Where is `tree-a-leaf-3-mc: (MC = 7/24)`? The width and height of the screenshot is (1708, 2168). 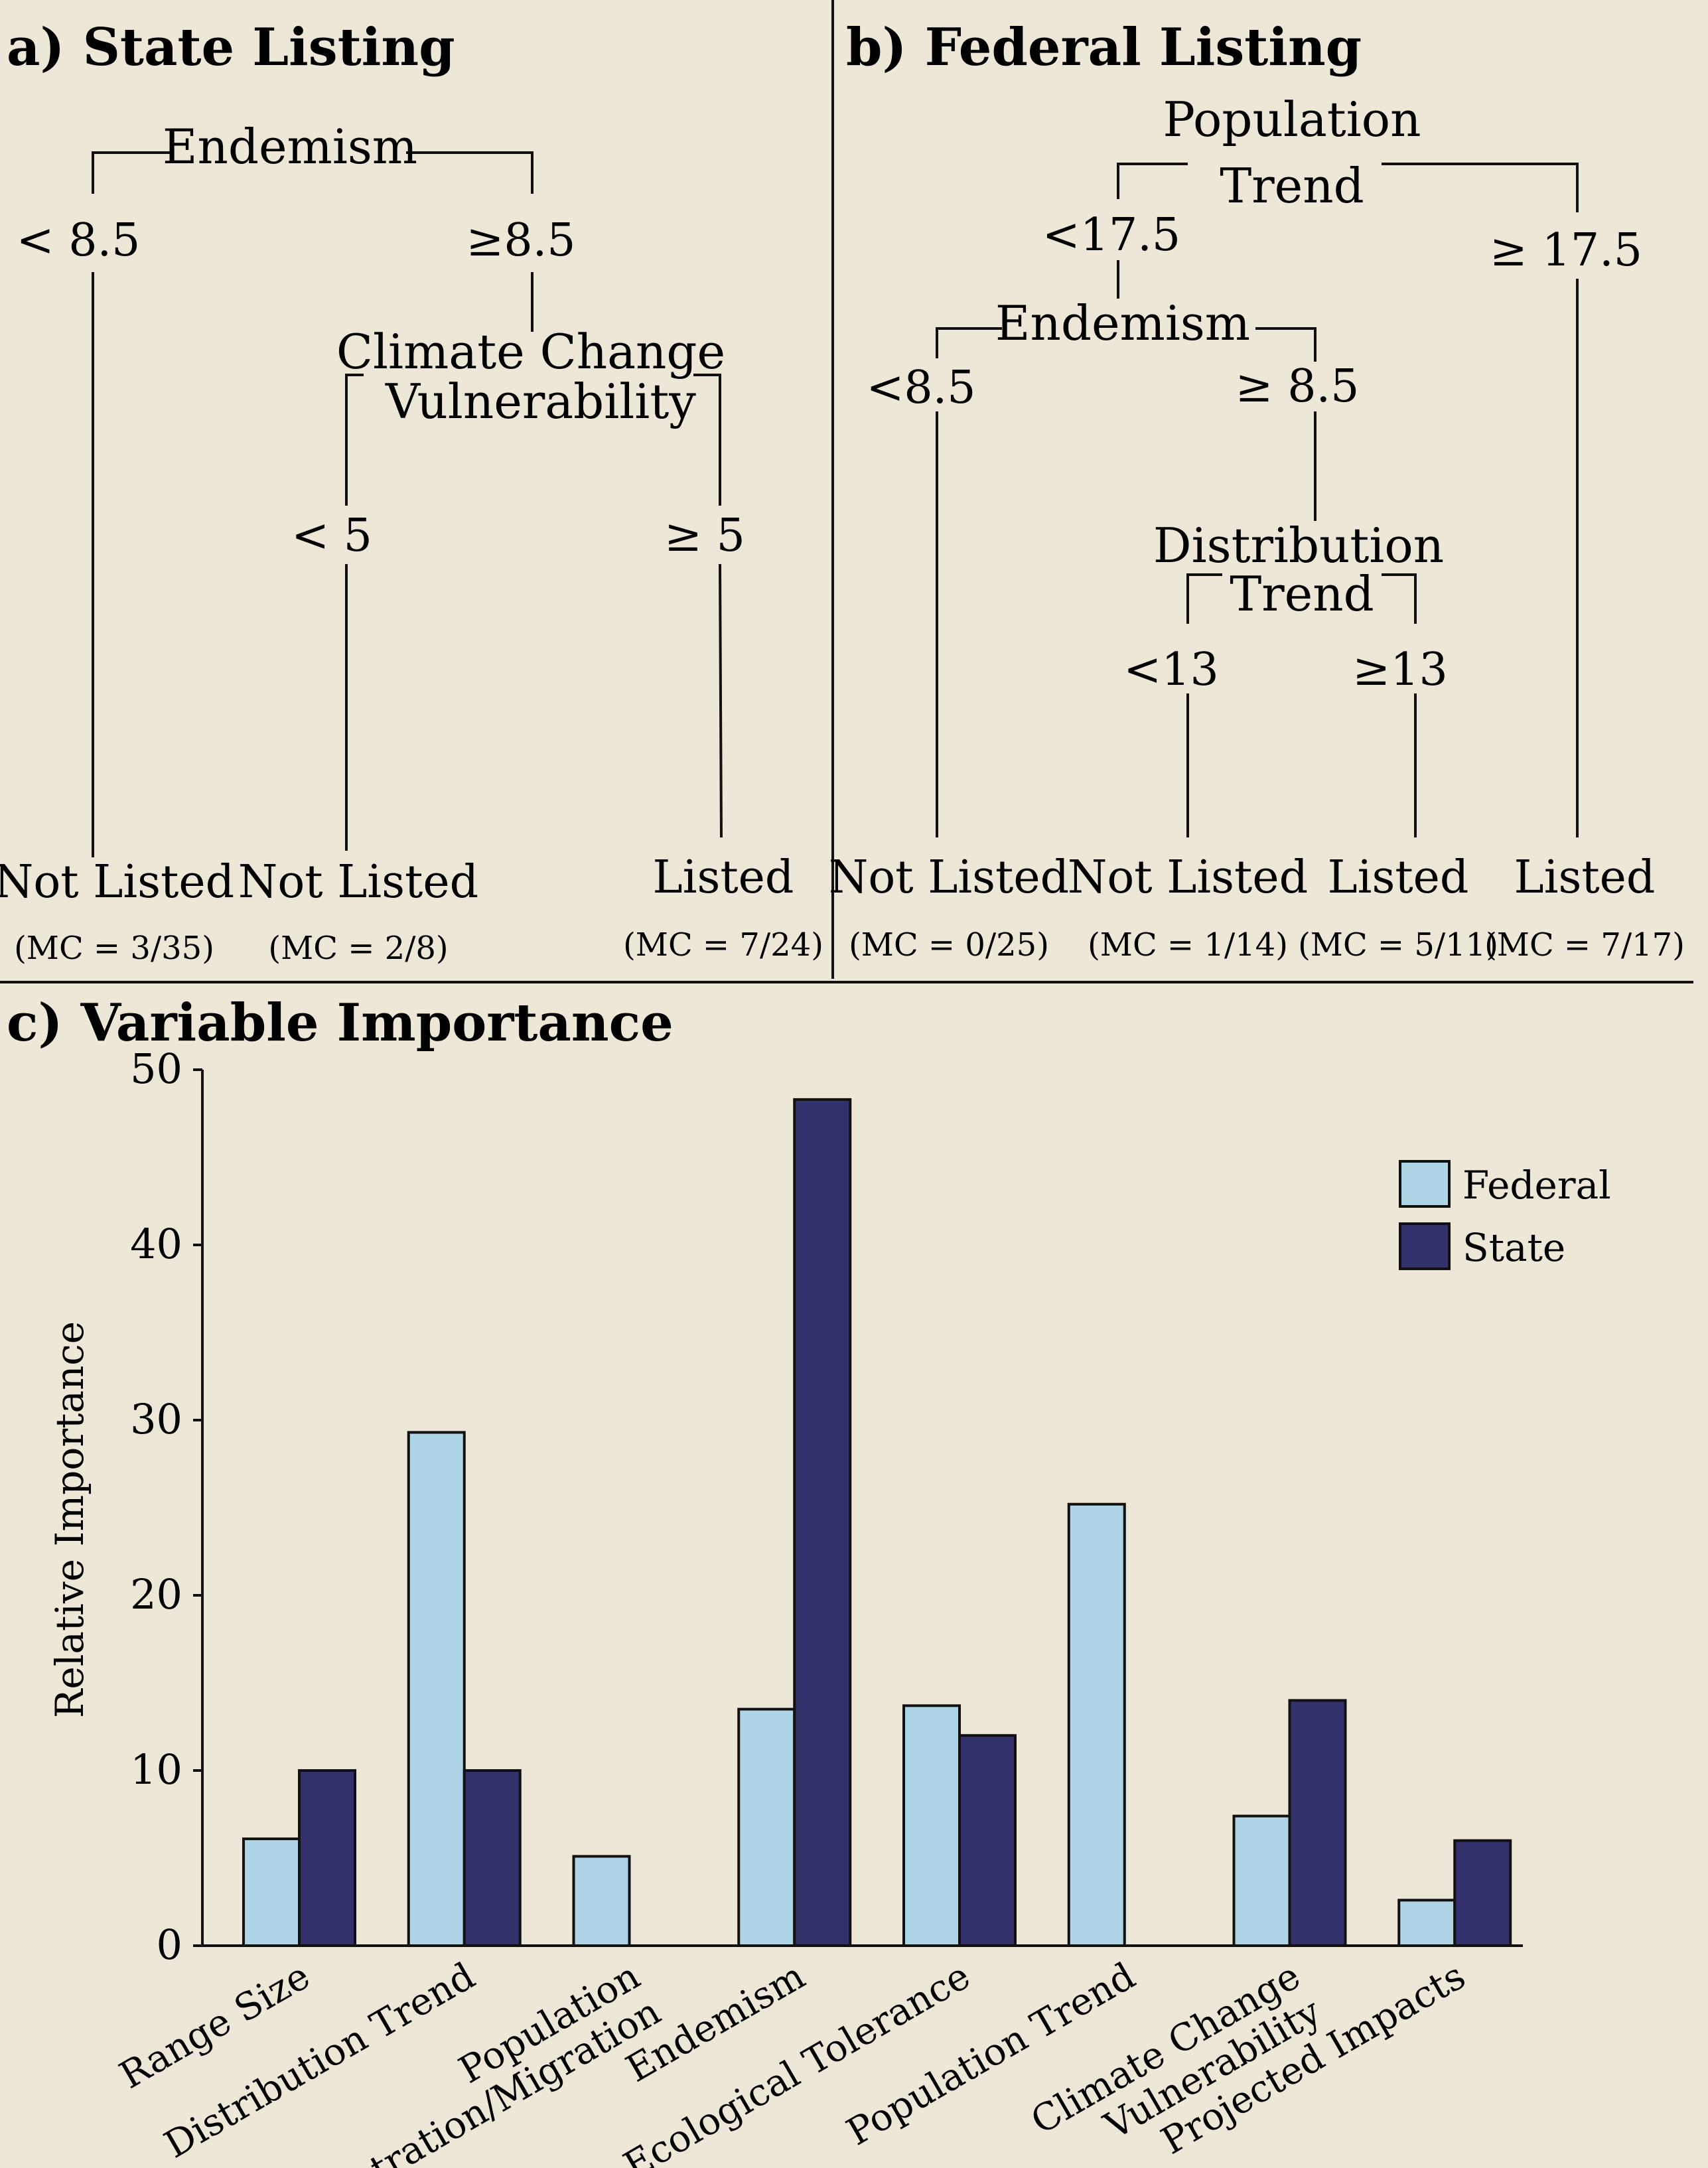 tree-a-leaf-3-mc: (MC = 7/24) is located at coordinates (723, 945).